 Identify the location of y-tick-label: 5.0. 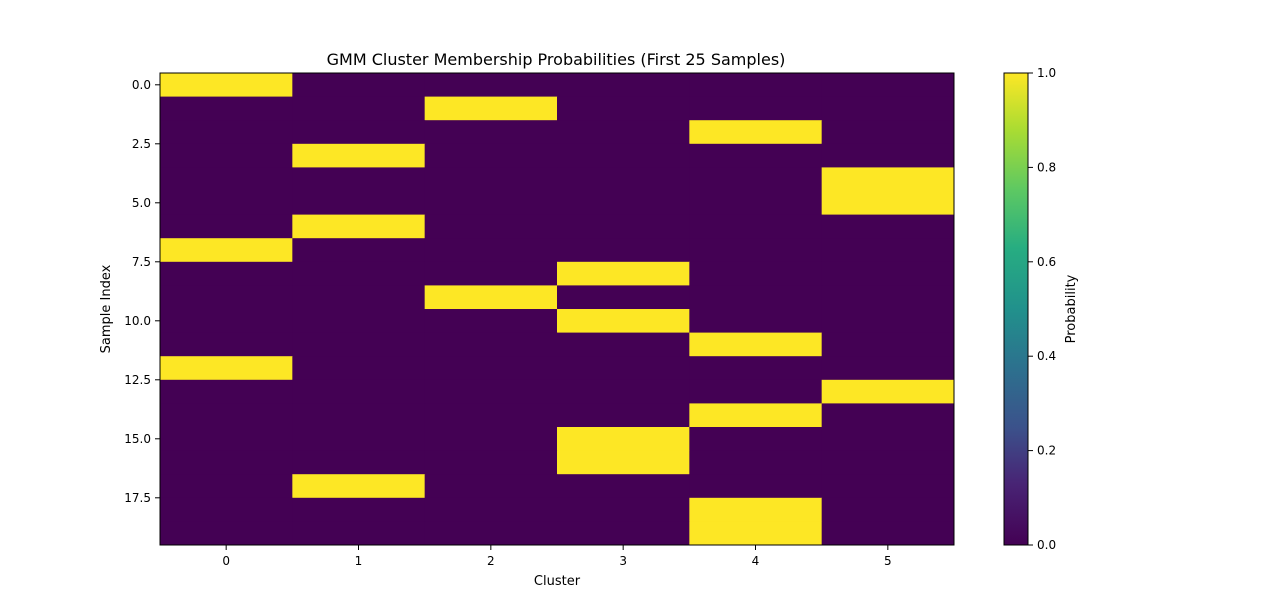
(141, 203).